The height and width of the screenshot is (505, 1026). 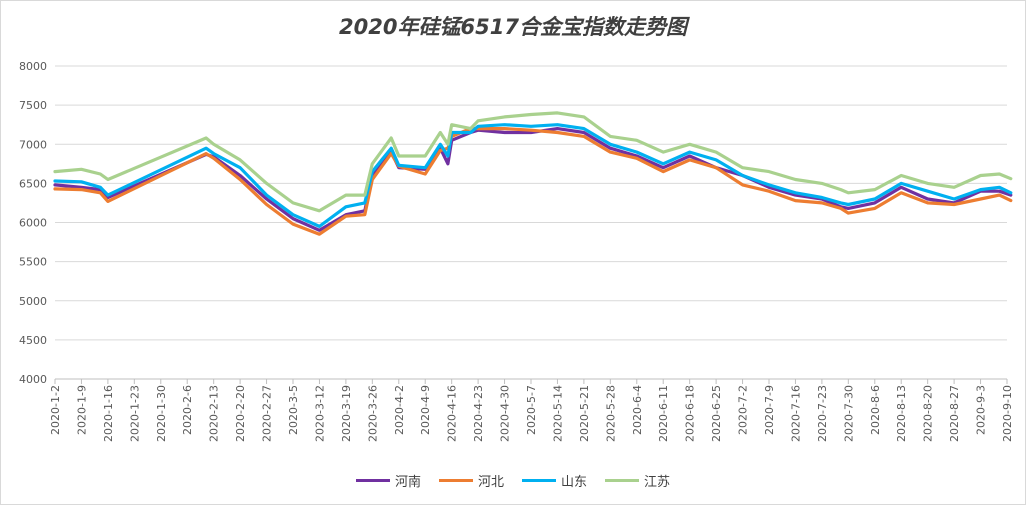 What do you see at coordinates (33, 340) in the screenshot?
I see `y-tick-label: 4500` at bounding box center [33, 340].